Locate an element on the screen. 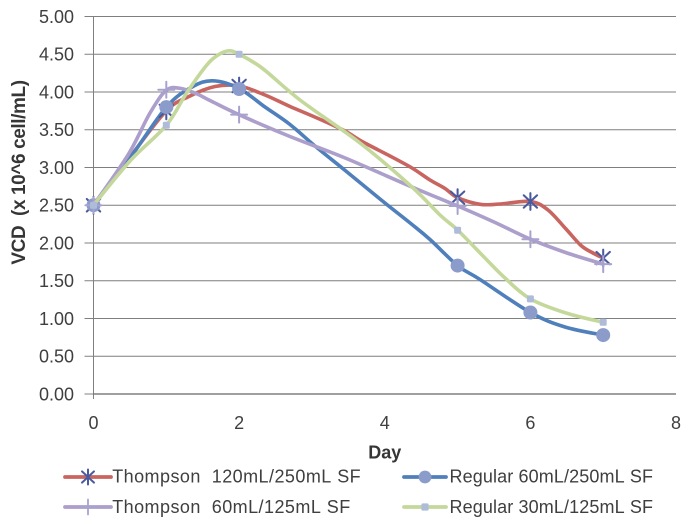 The image size is (690, 525). svg-text: Regular 30mL/125mL SF is located at coordinates (552, 507).